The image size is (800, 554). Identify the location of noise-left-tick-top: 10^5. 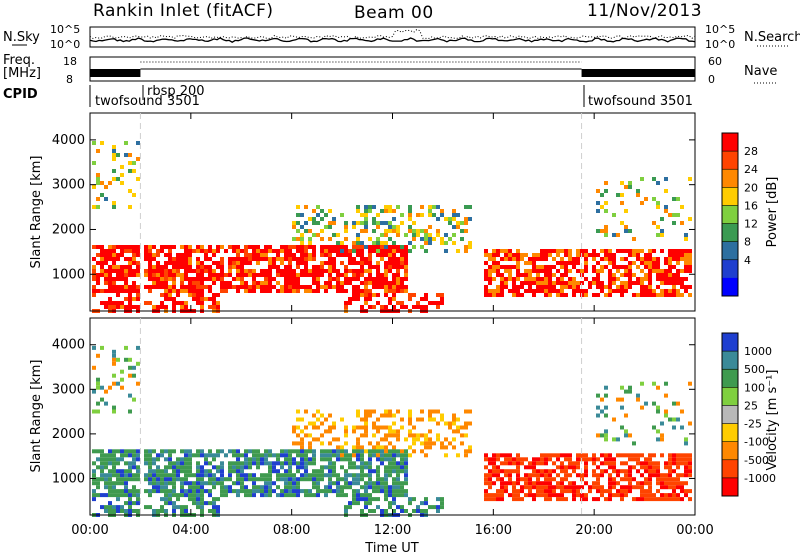
(65, 29).